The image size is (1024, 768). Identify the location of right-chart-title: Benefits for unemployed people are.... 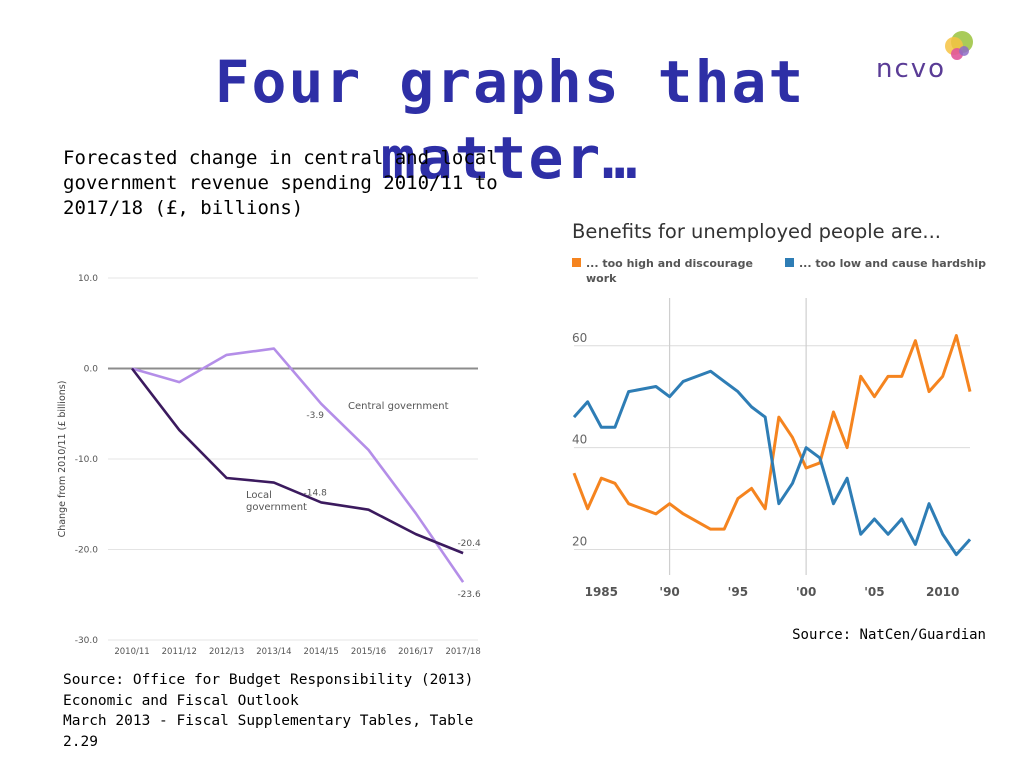
(756, 231).